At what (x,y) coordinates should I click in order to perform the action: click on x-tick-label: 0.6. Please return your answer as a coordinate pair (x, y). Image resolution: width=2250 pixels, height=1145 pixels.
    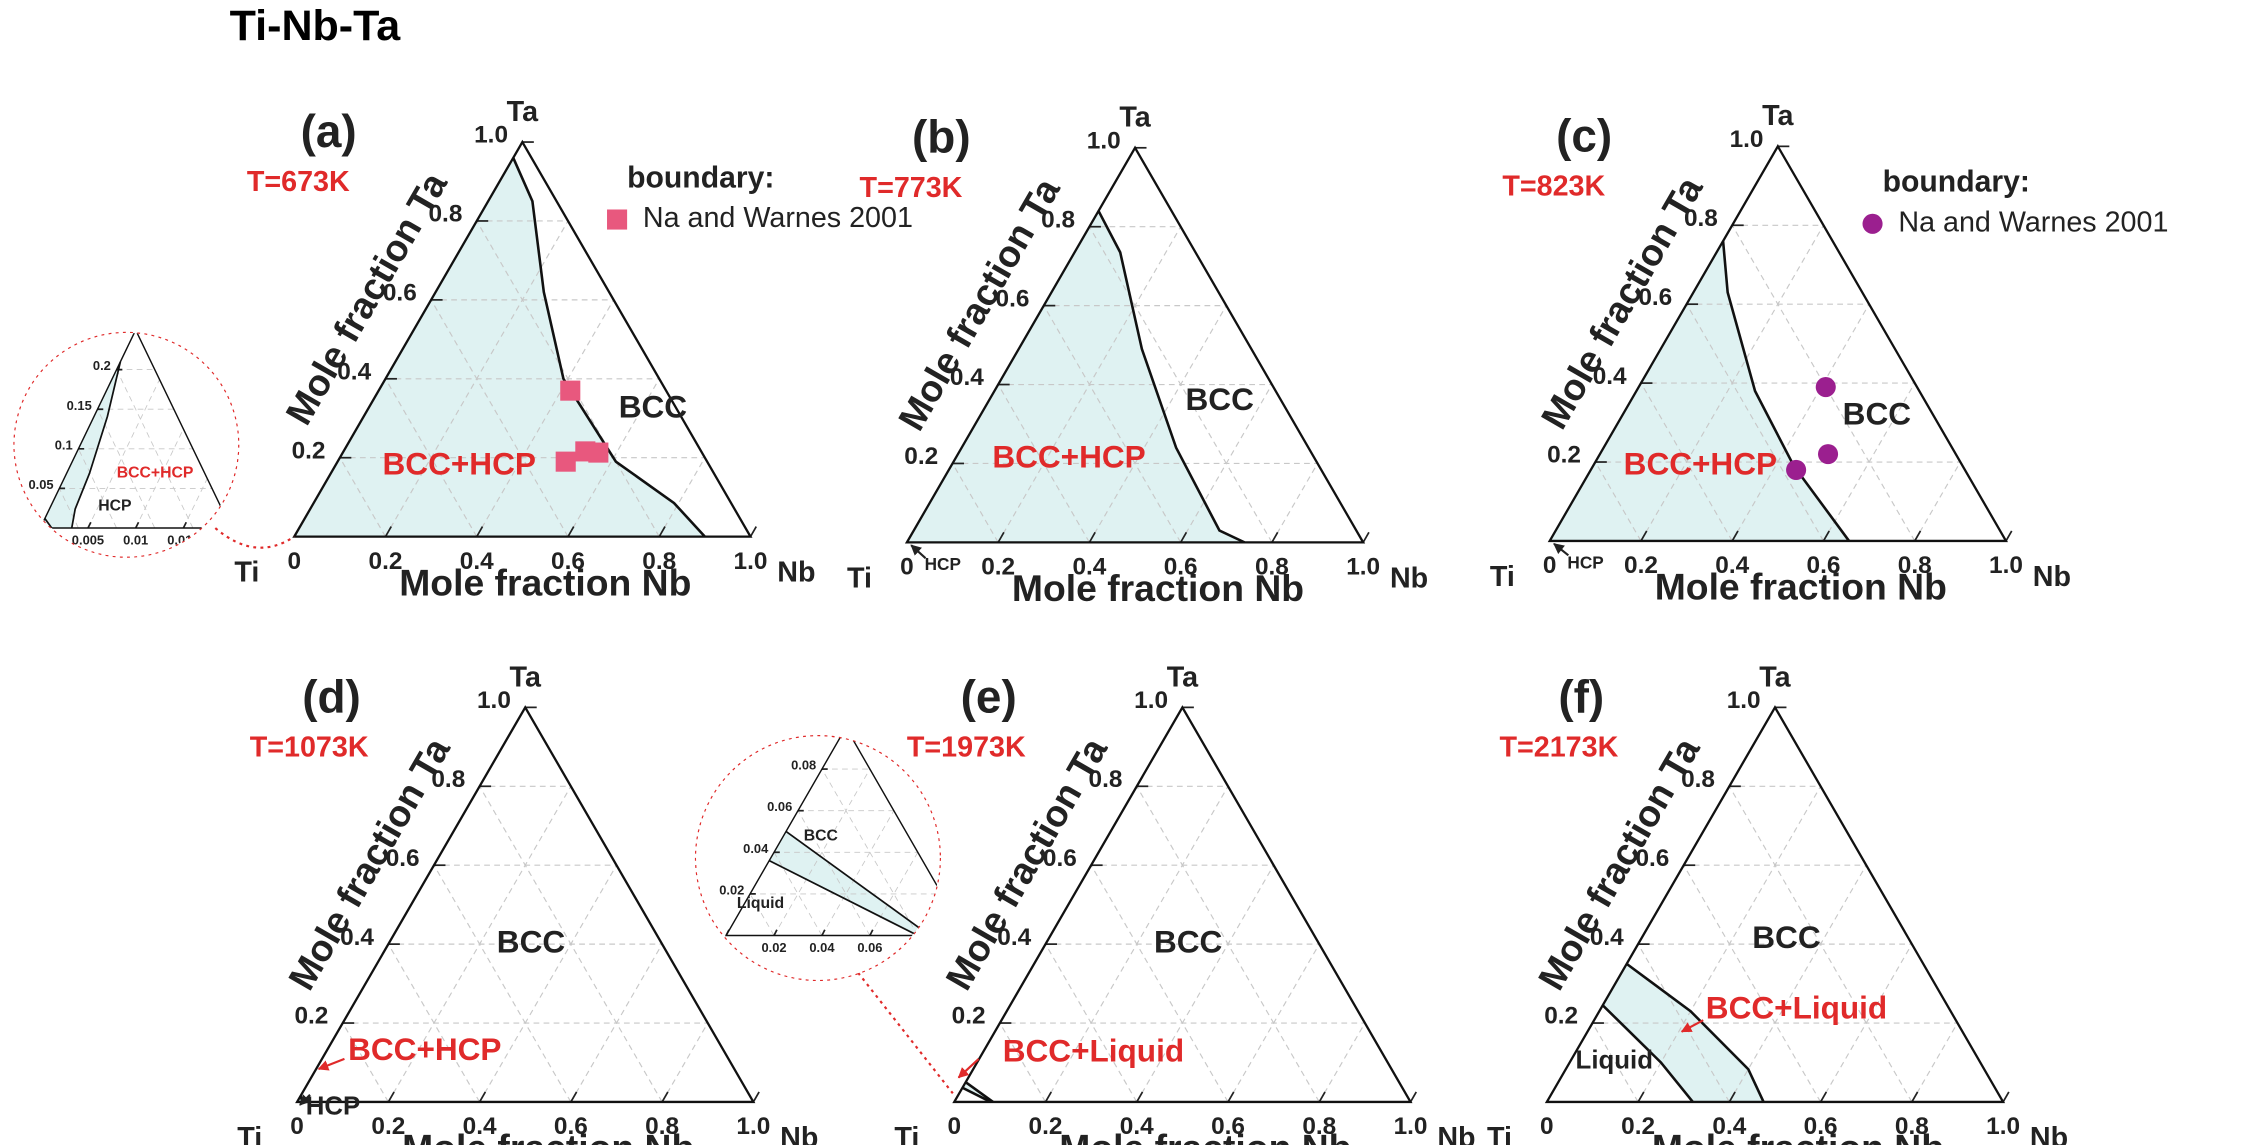
    Looking at the image, I should click on (1821, 1126).